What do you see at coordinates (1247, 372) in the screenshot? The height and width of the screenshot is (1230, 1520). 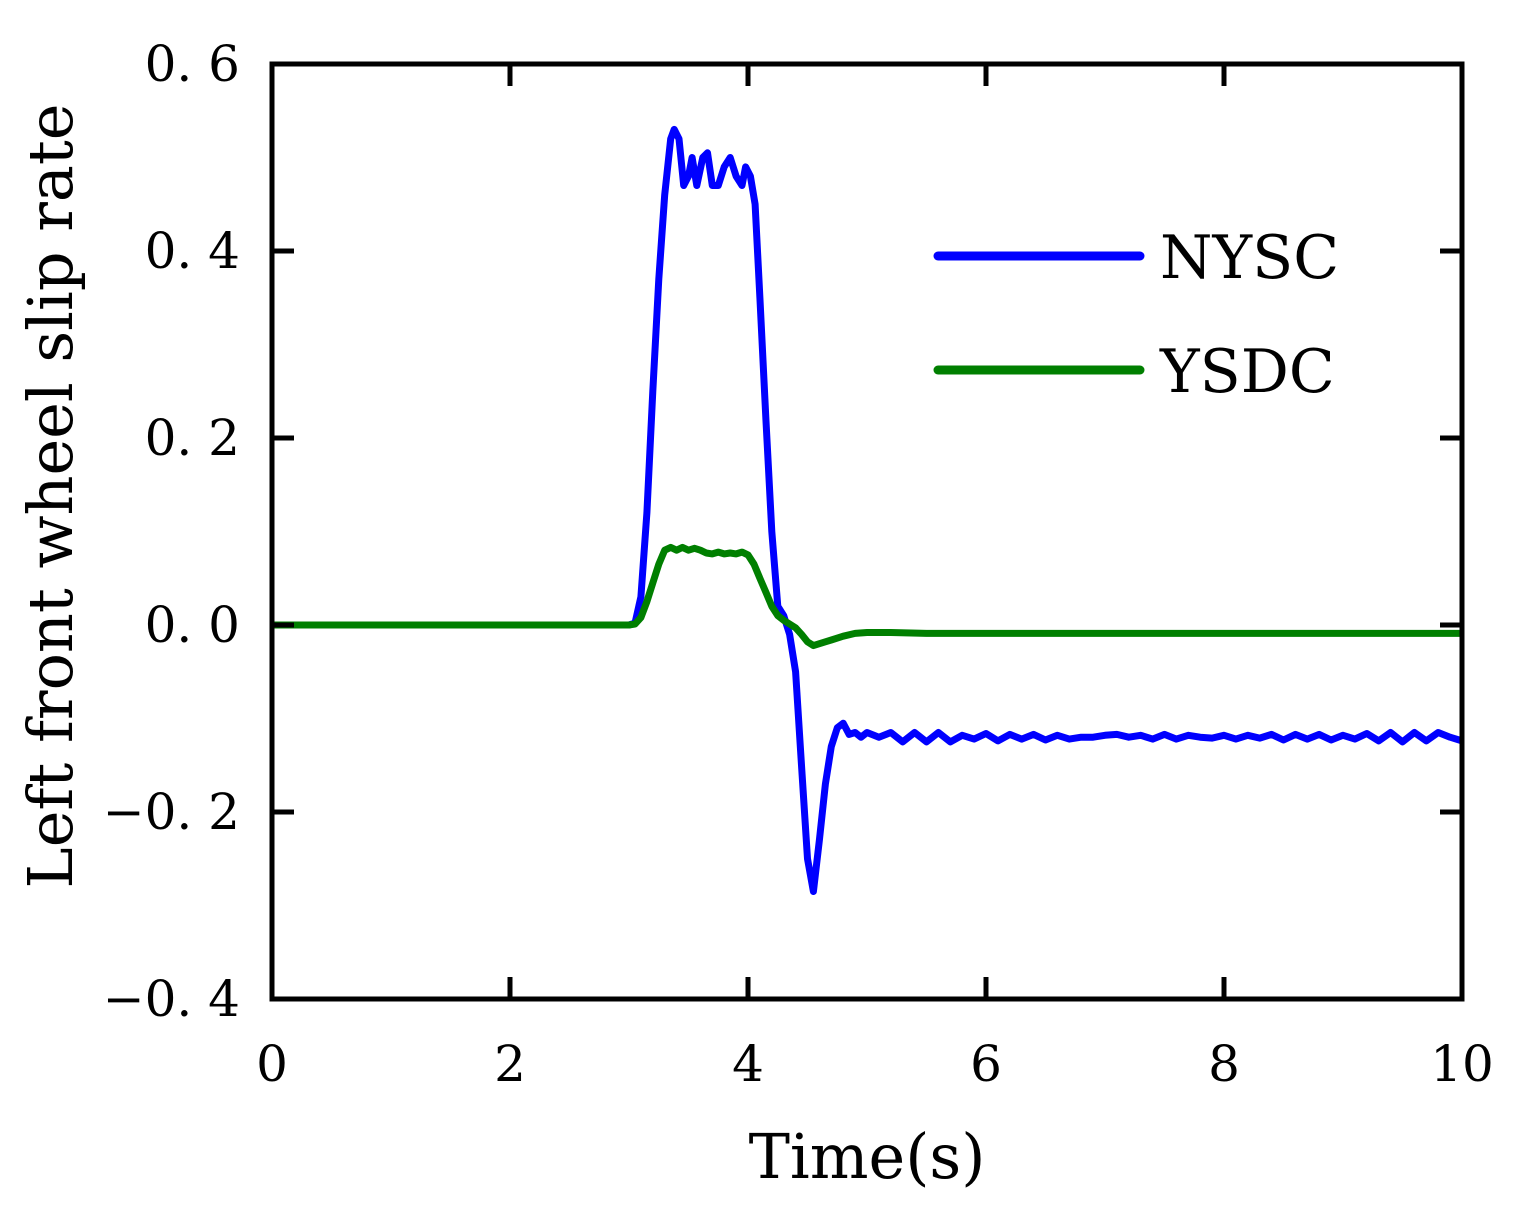 I see `legend-label-ysdc: YSDC` at bounding box center [1247, 372].